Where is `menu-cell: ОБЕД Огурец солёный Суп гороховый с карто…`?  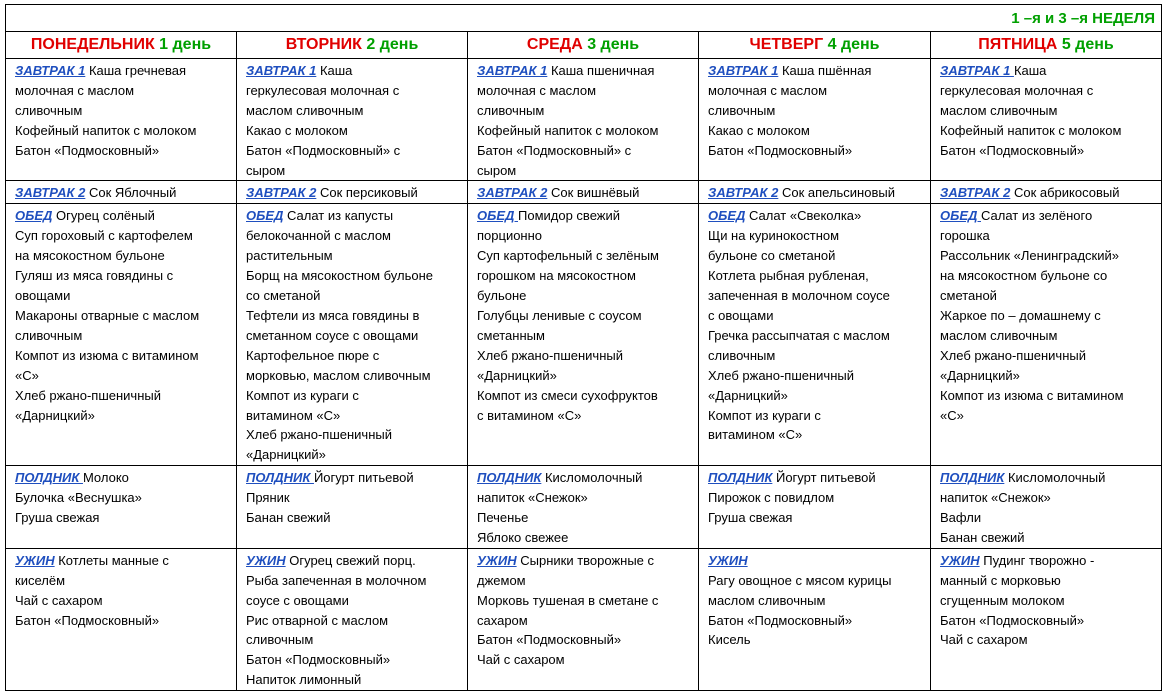 menu-cell: ОБЕД Огурец солёный Суп гороховый с карто… is located at coordinates (121, 335).